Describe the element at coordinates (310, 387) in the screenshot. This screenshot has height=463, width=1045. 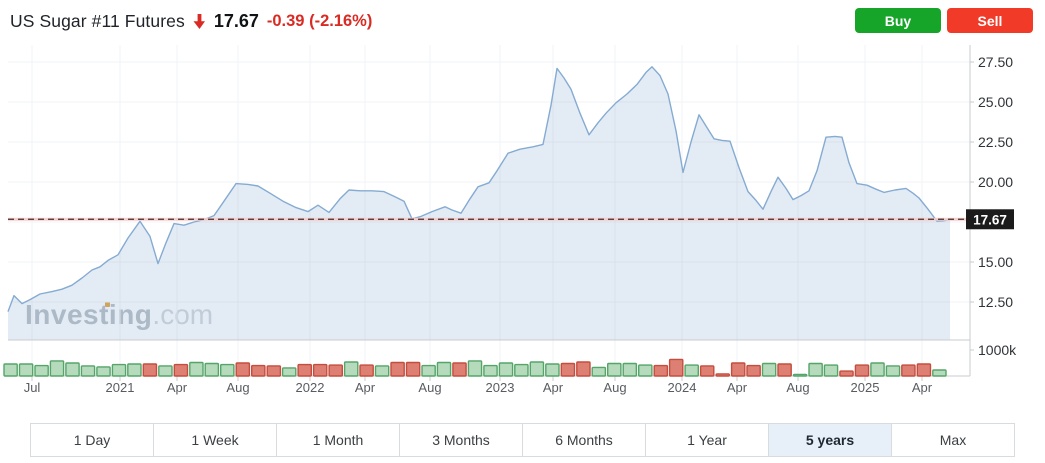
I see `x-axis-label: 2022` at that location.